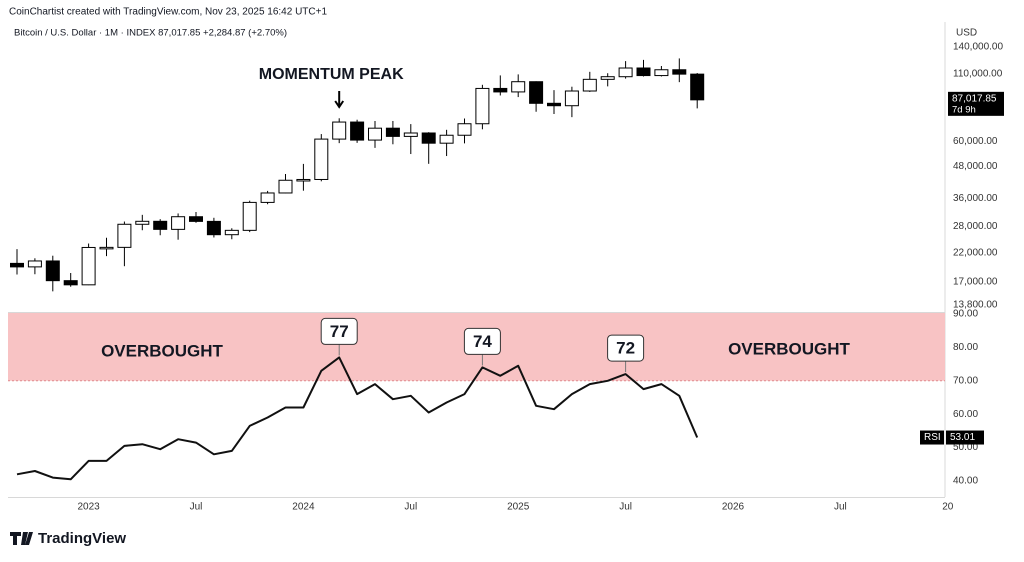  I want to click on data-label: 77, so click(339, 331).